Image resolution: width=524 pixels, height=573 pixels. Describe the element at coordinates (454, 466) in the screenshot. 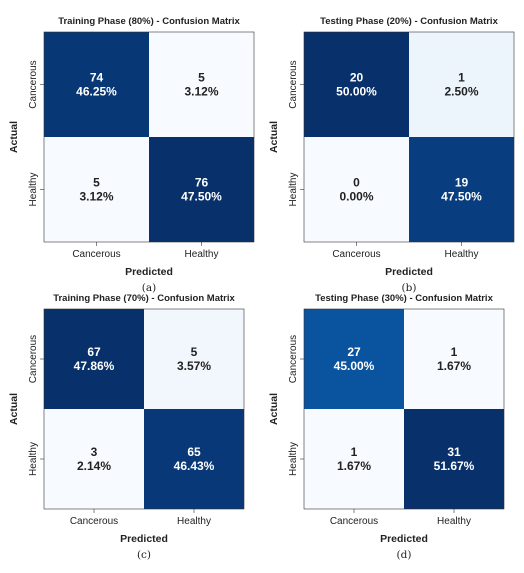

I see `cell-percent-label: 51.67%` at that location.